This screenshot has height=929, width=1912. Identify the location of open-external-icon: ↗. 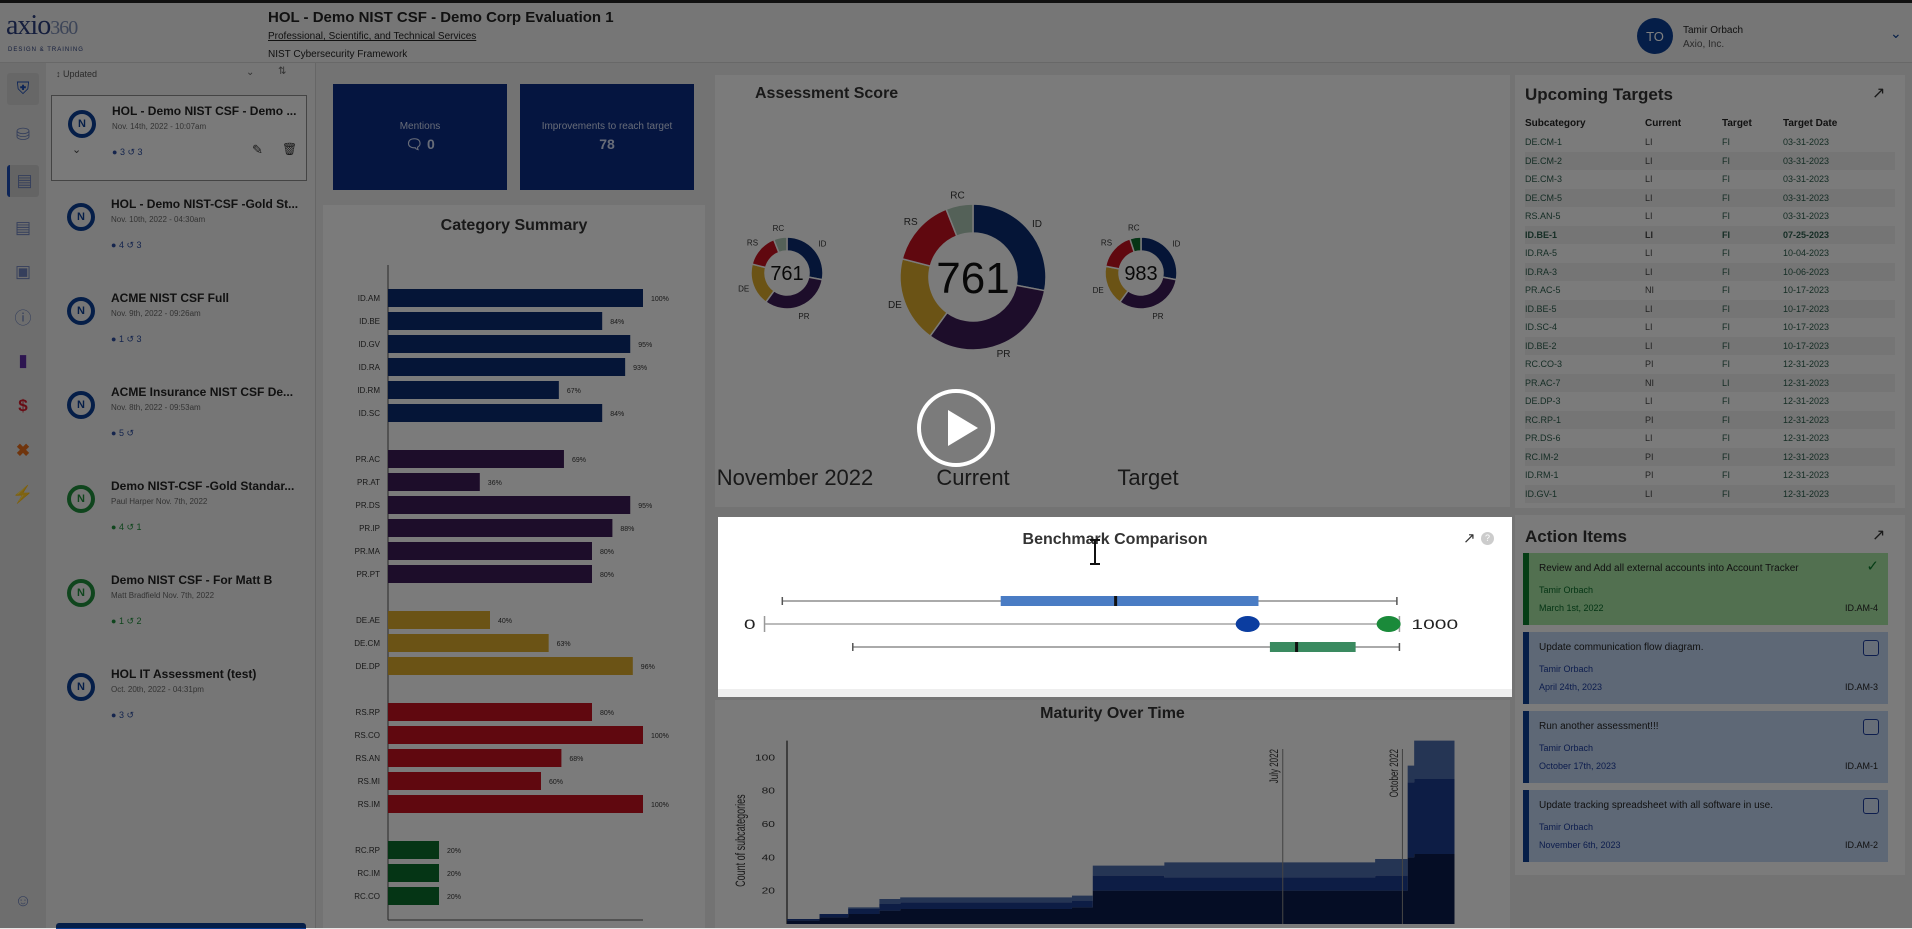
(1469, 538).